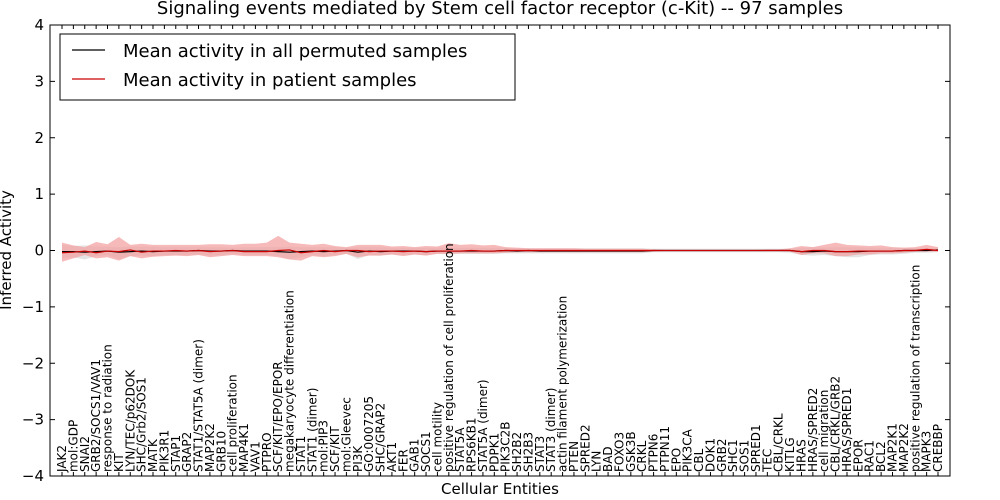 The height and width of the screenshot is (500, 1000). Describe the element at coordinates (221, 451) in the screenshot. I see `category-label: GRB10` at that location.